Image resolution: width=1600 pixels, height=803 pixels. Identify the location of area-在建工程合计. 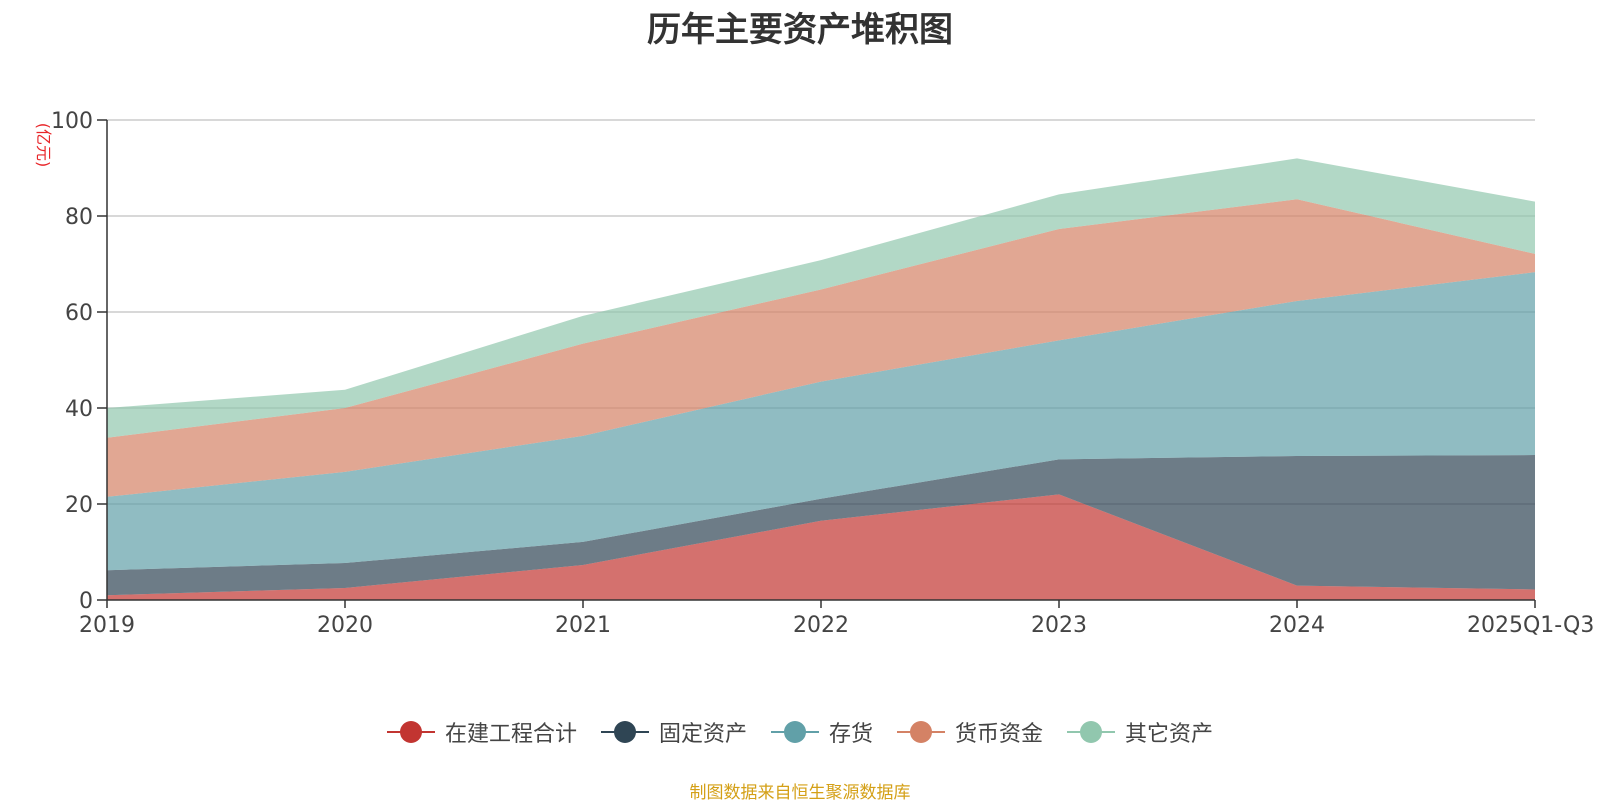
(821, 547).